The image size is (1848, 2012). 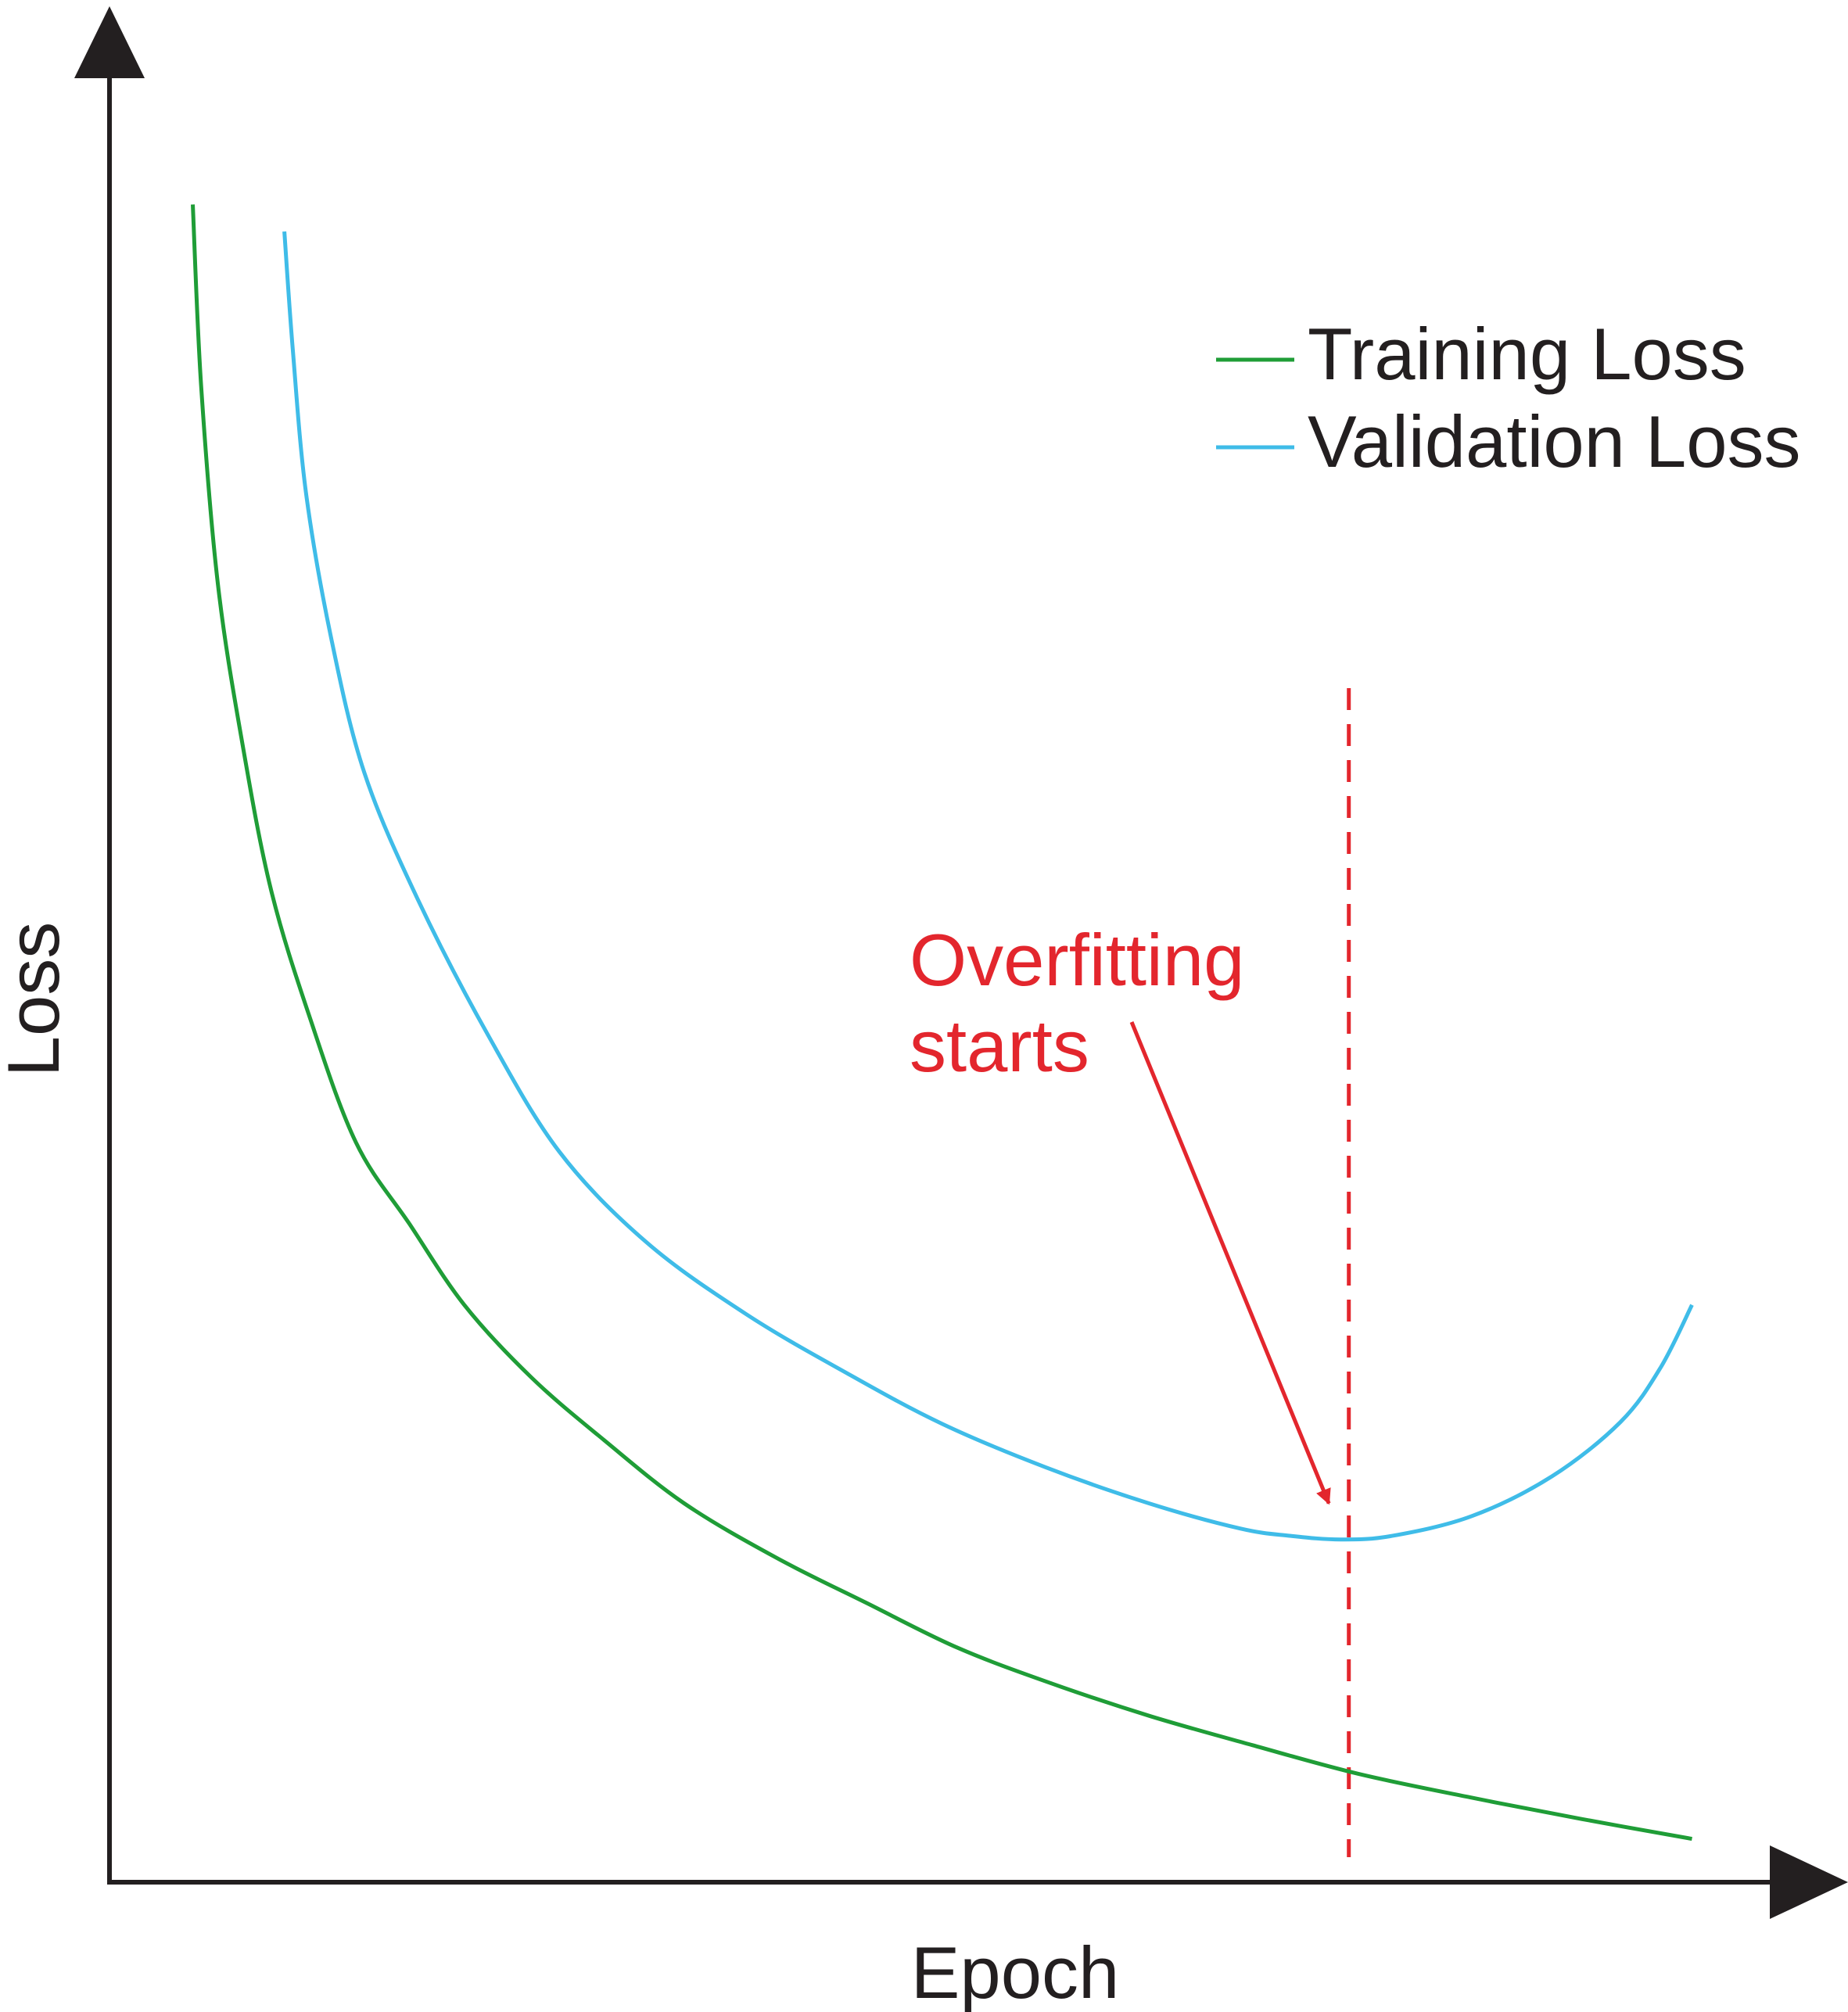 What do you see at coordinates (37, 1000) in the screenshot?
I see `y-axis-label: Loss` at bounding box center [37, 1000].